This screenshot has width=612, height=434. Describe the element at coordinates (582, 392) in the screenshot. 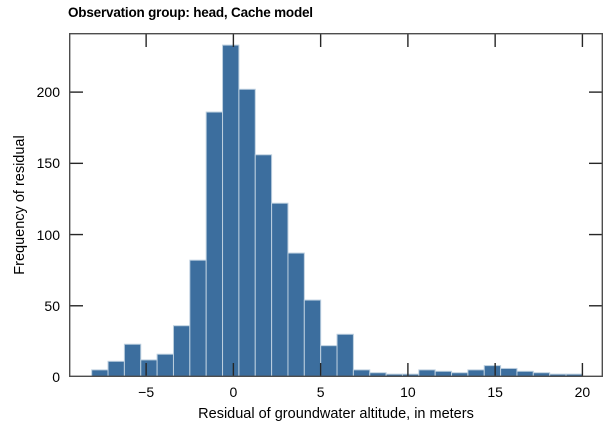

I see `x-tick-label: 20` at that location.